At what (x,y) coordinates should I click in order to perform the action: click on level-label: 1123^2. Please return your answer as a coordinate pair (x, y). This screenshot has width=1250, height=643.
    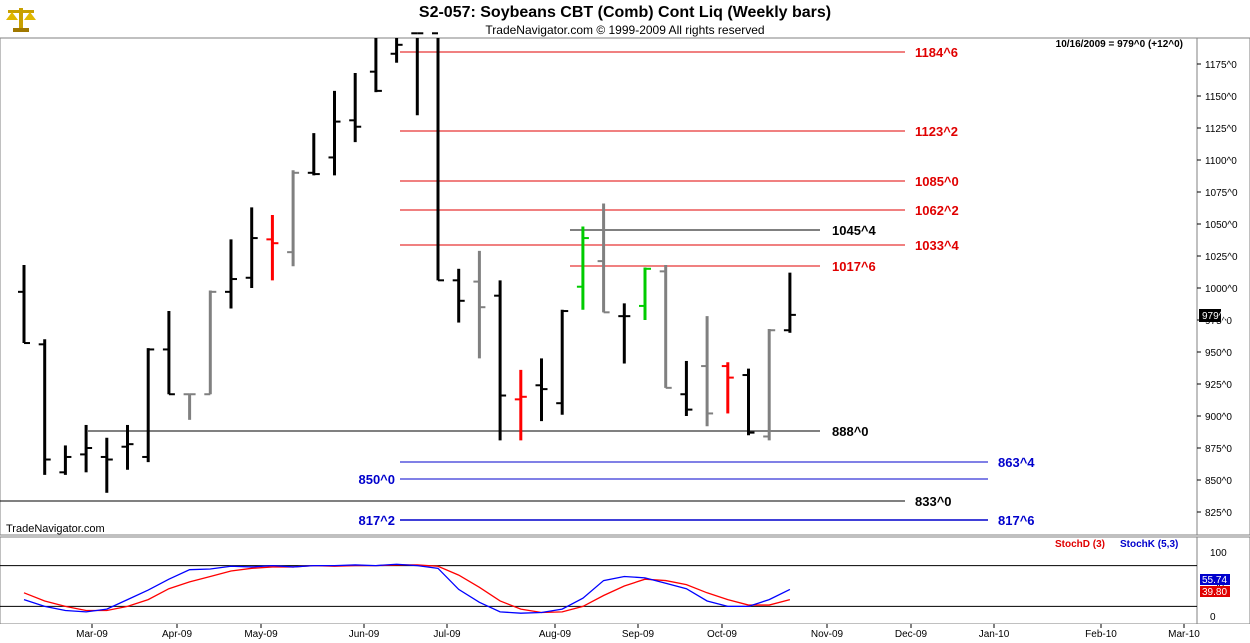
    Looking at the image, I should click on (936, 131).